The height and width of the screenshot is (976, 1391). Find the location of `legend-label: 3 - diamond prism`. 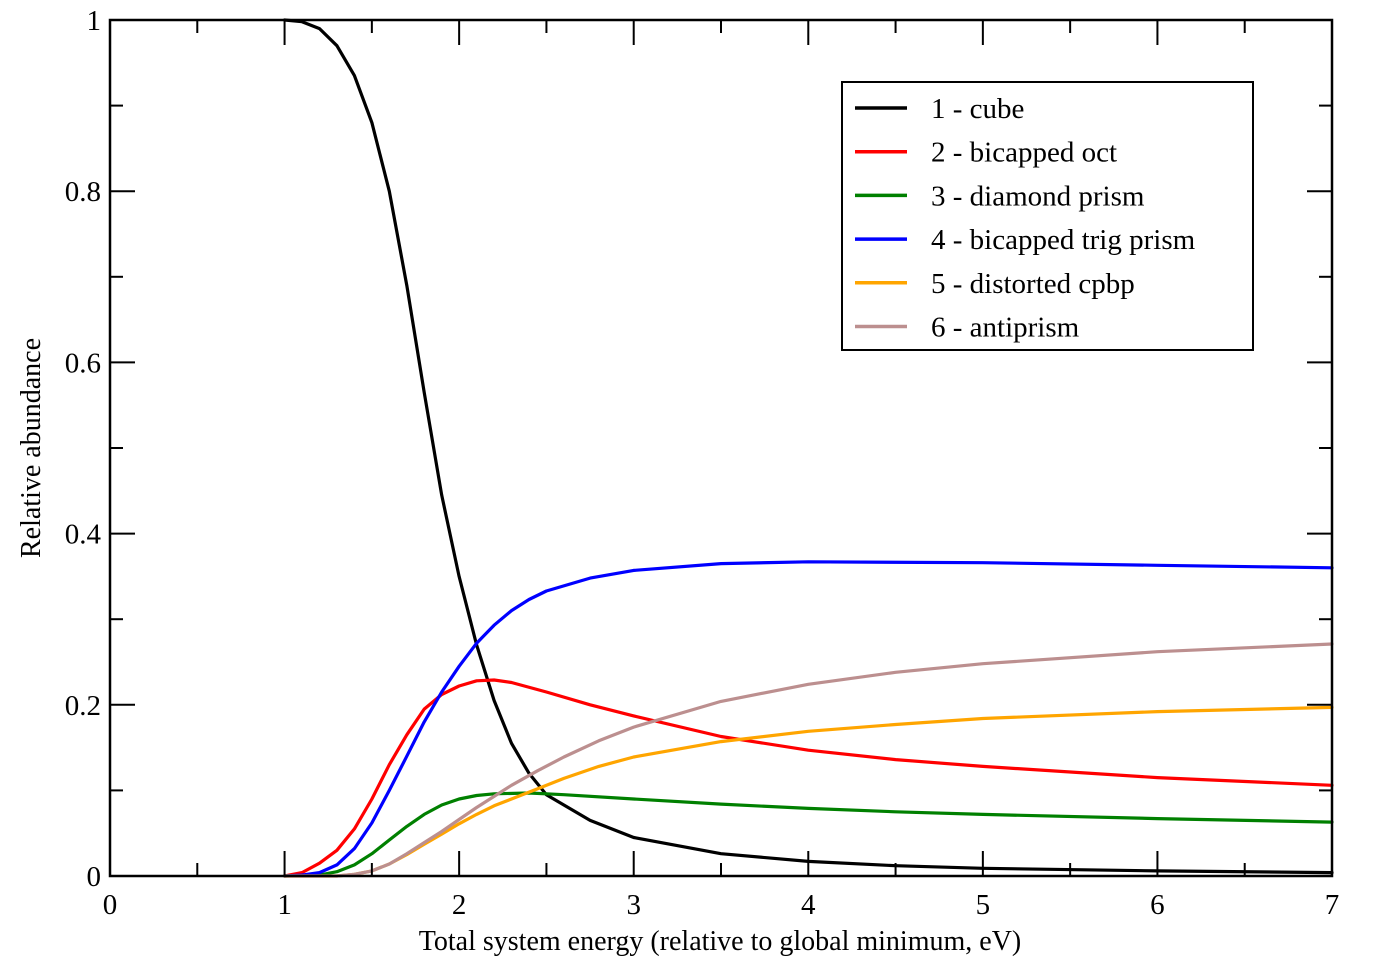

legend-label: 3 - diamond prism is located at coordinates (1038, 196).